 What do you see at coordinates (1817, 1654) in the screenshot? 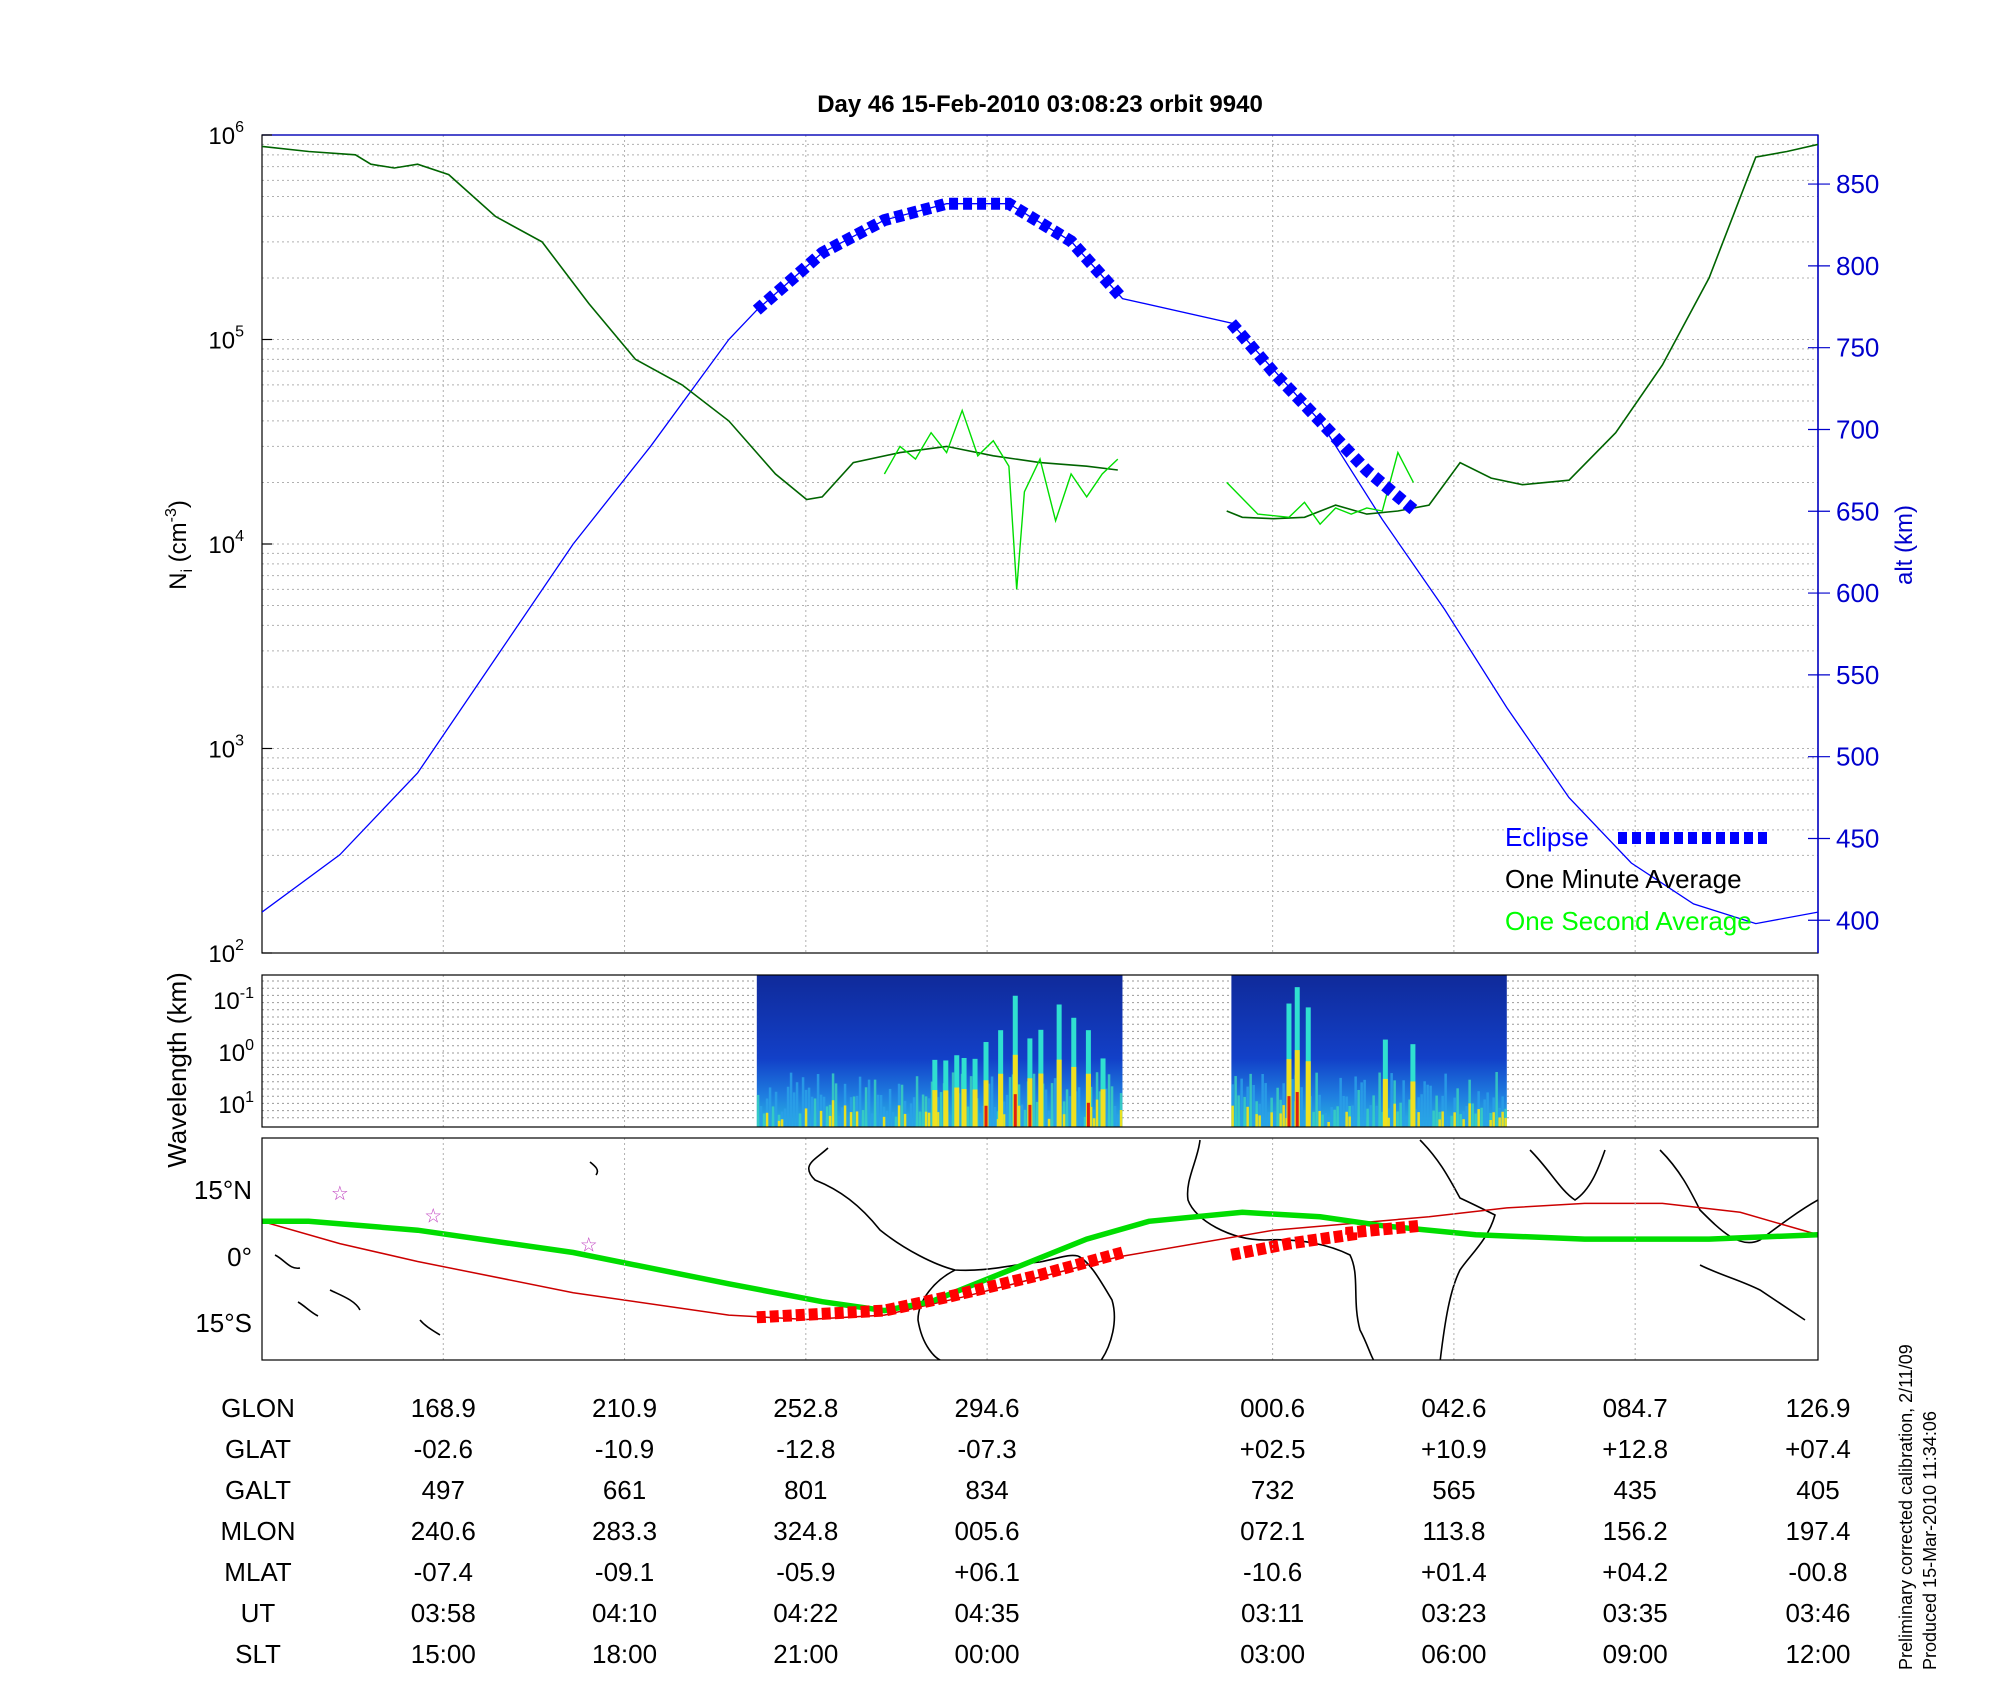
I see `table-cell-slt-7: 12:00` at bounding box center [1817, 1654].